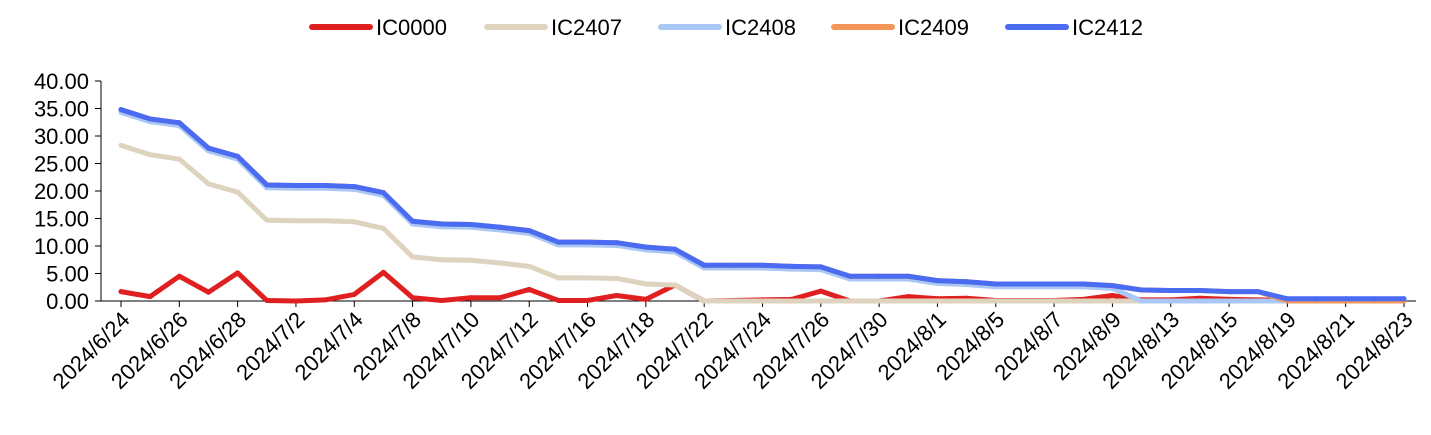  What do you see at coordinates (1171, 301) in the screenshot?
I see `data-point-ic2408` at bounding box center [1171, 301].